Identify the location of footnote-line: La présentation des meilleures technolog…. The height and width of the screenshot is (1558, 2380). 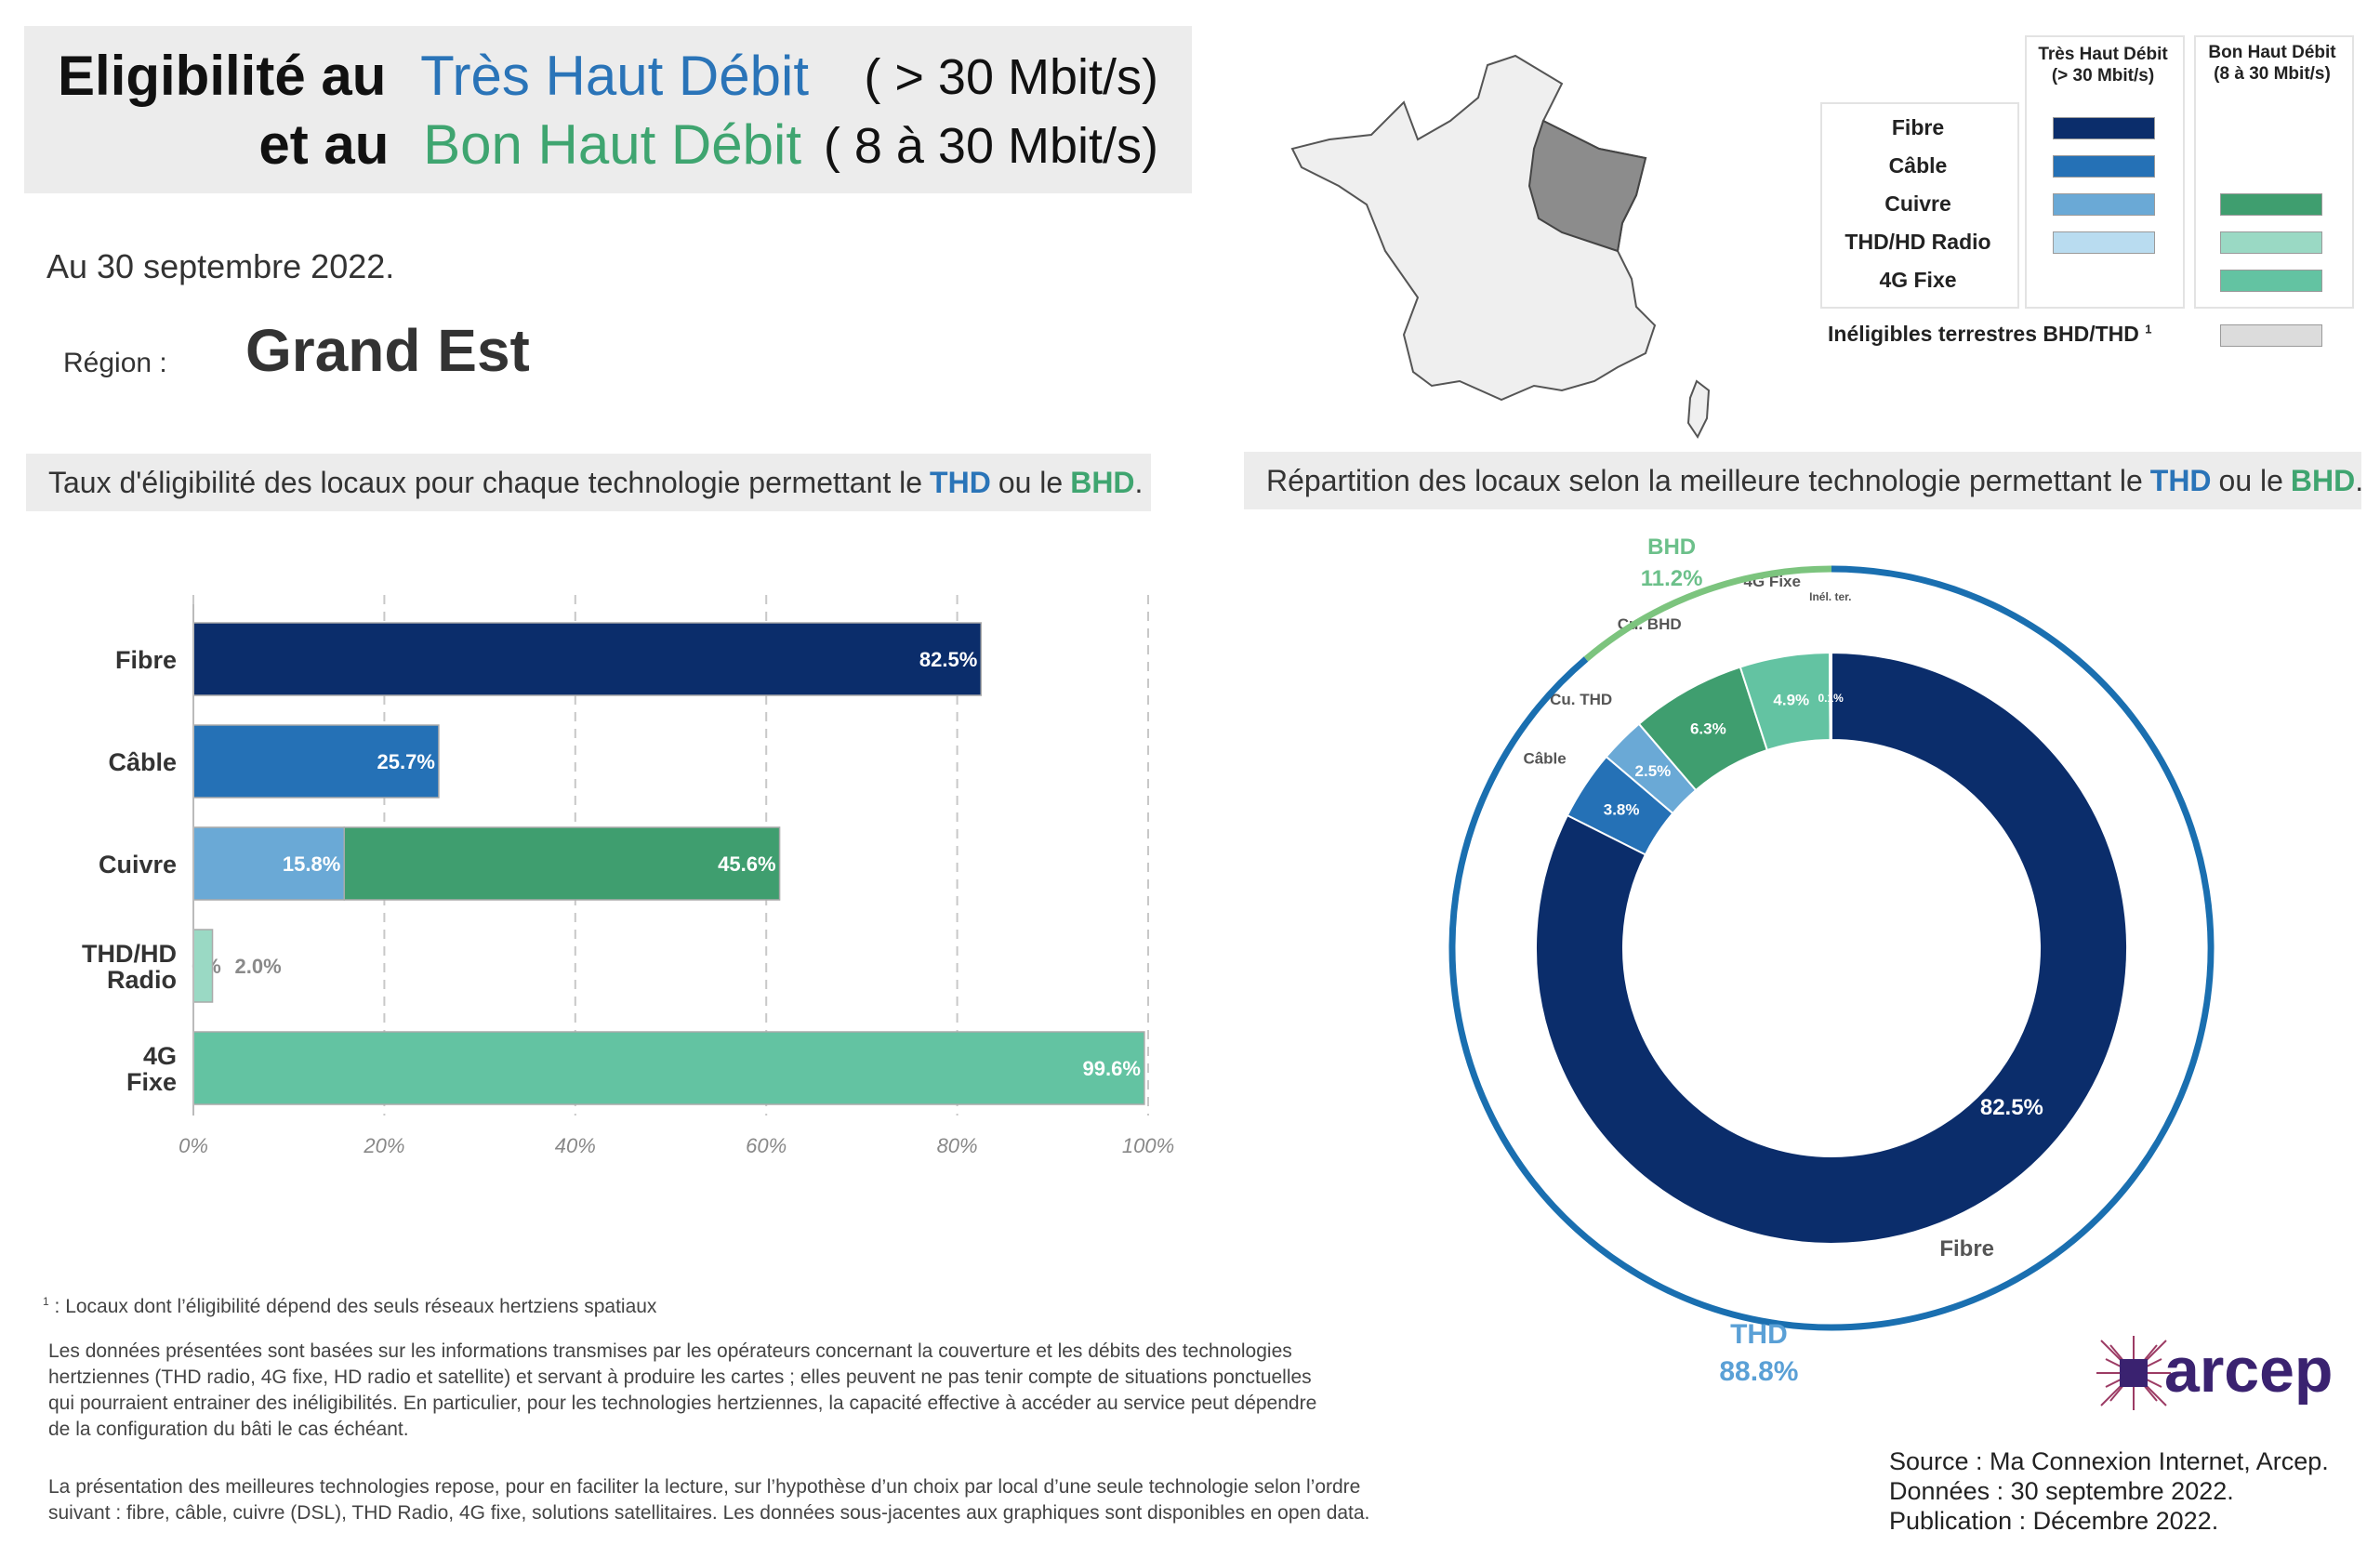
(704, 1487).